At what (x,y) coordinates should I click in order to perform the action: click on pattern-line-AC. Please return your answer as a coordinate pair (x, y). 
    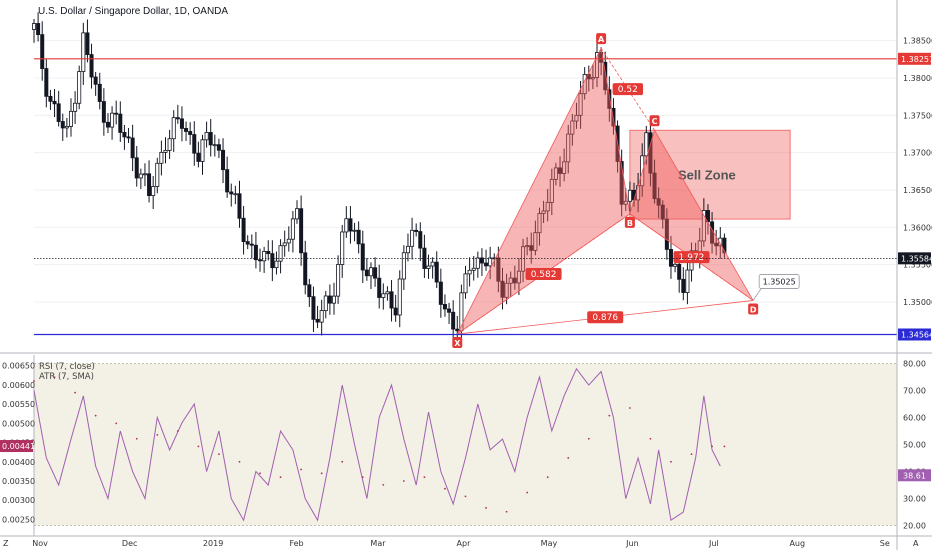
    Looking at the image, I should click on (627, 89).